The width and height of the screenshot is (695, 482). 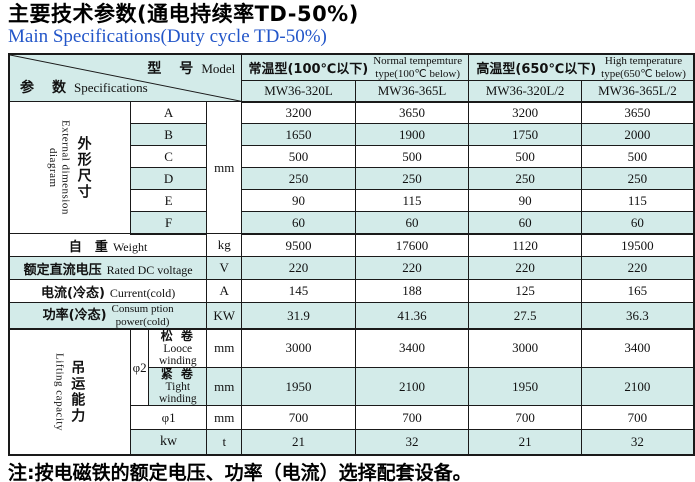 I want to click on model-label-en: Model, so click(x=218, y=69).